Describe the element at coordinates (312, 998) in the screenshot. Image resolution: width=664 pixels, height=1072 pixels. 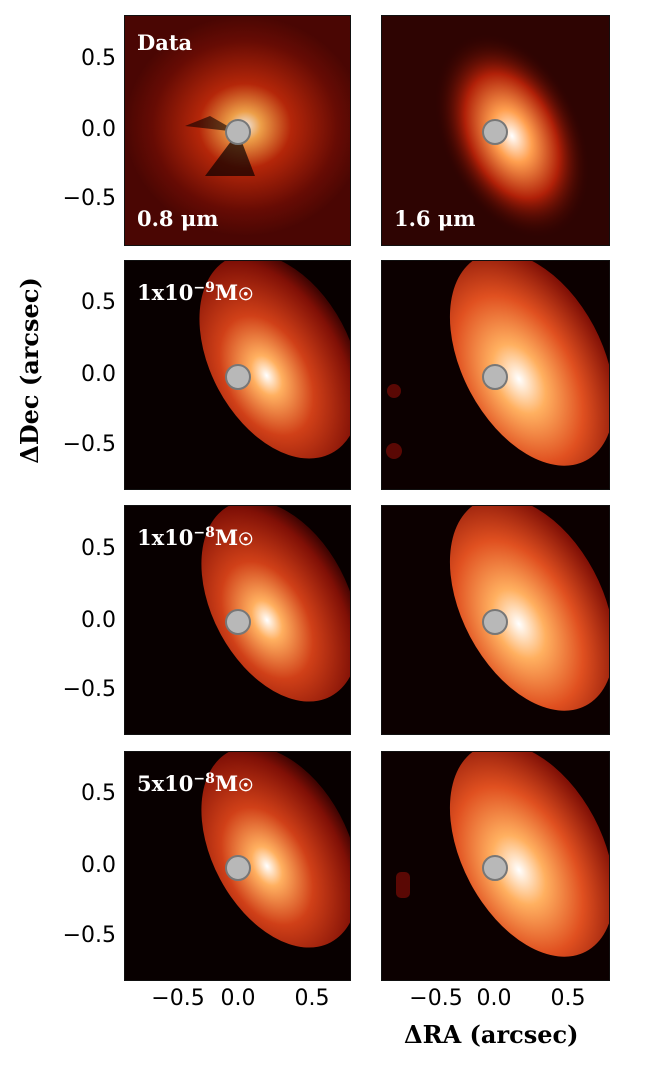
I see `xtick-left-0p5: 0.5` at that location.